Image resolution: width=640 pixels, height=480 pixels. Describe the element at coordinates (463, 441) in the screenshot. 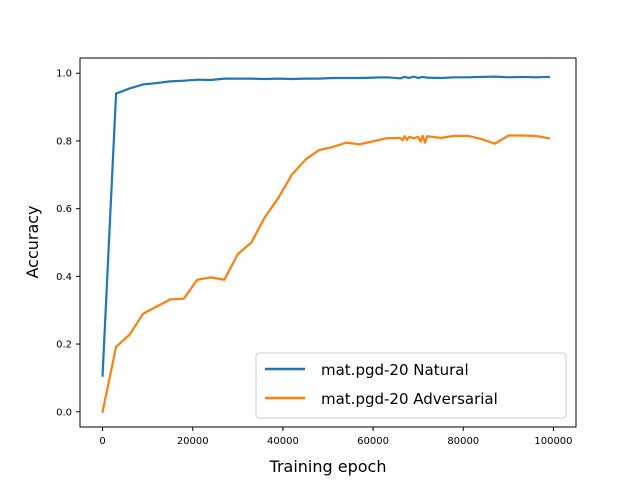

I see `x-tick-label: 80000` at that location.